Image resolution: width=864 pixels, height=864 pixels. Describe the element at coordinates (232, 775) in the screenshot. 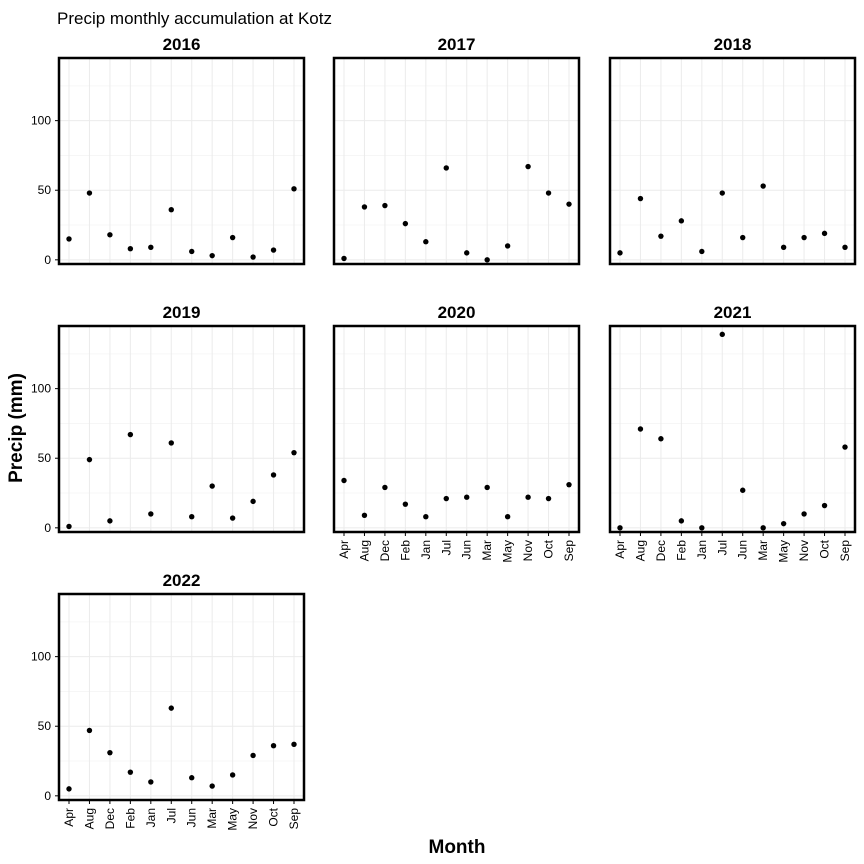

I see `data-point-2022-may` at that location.